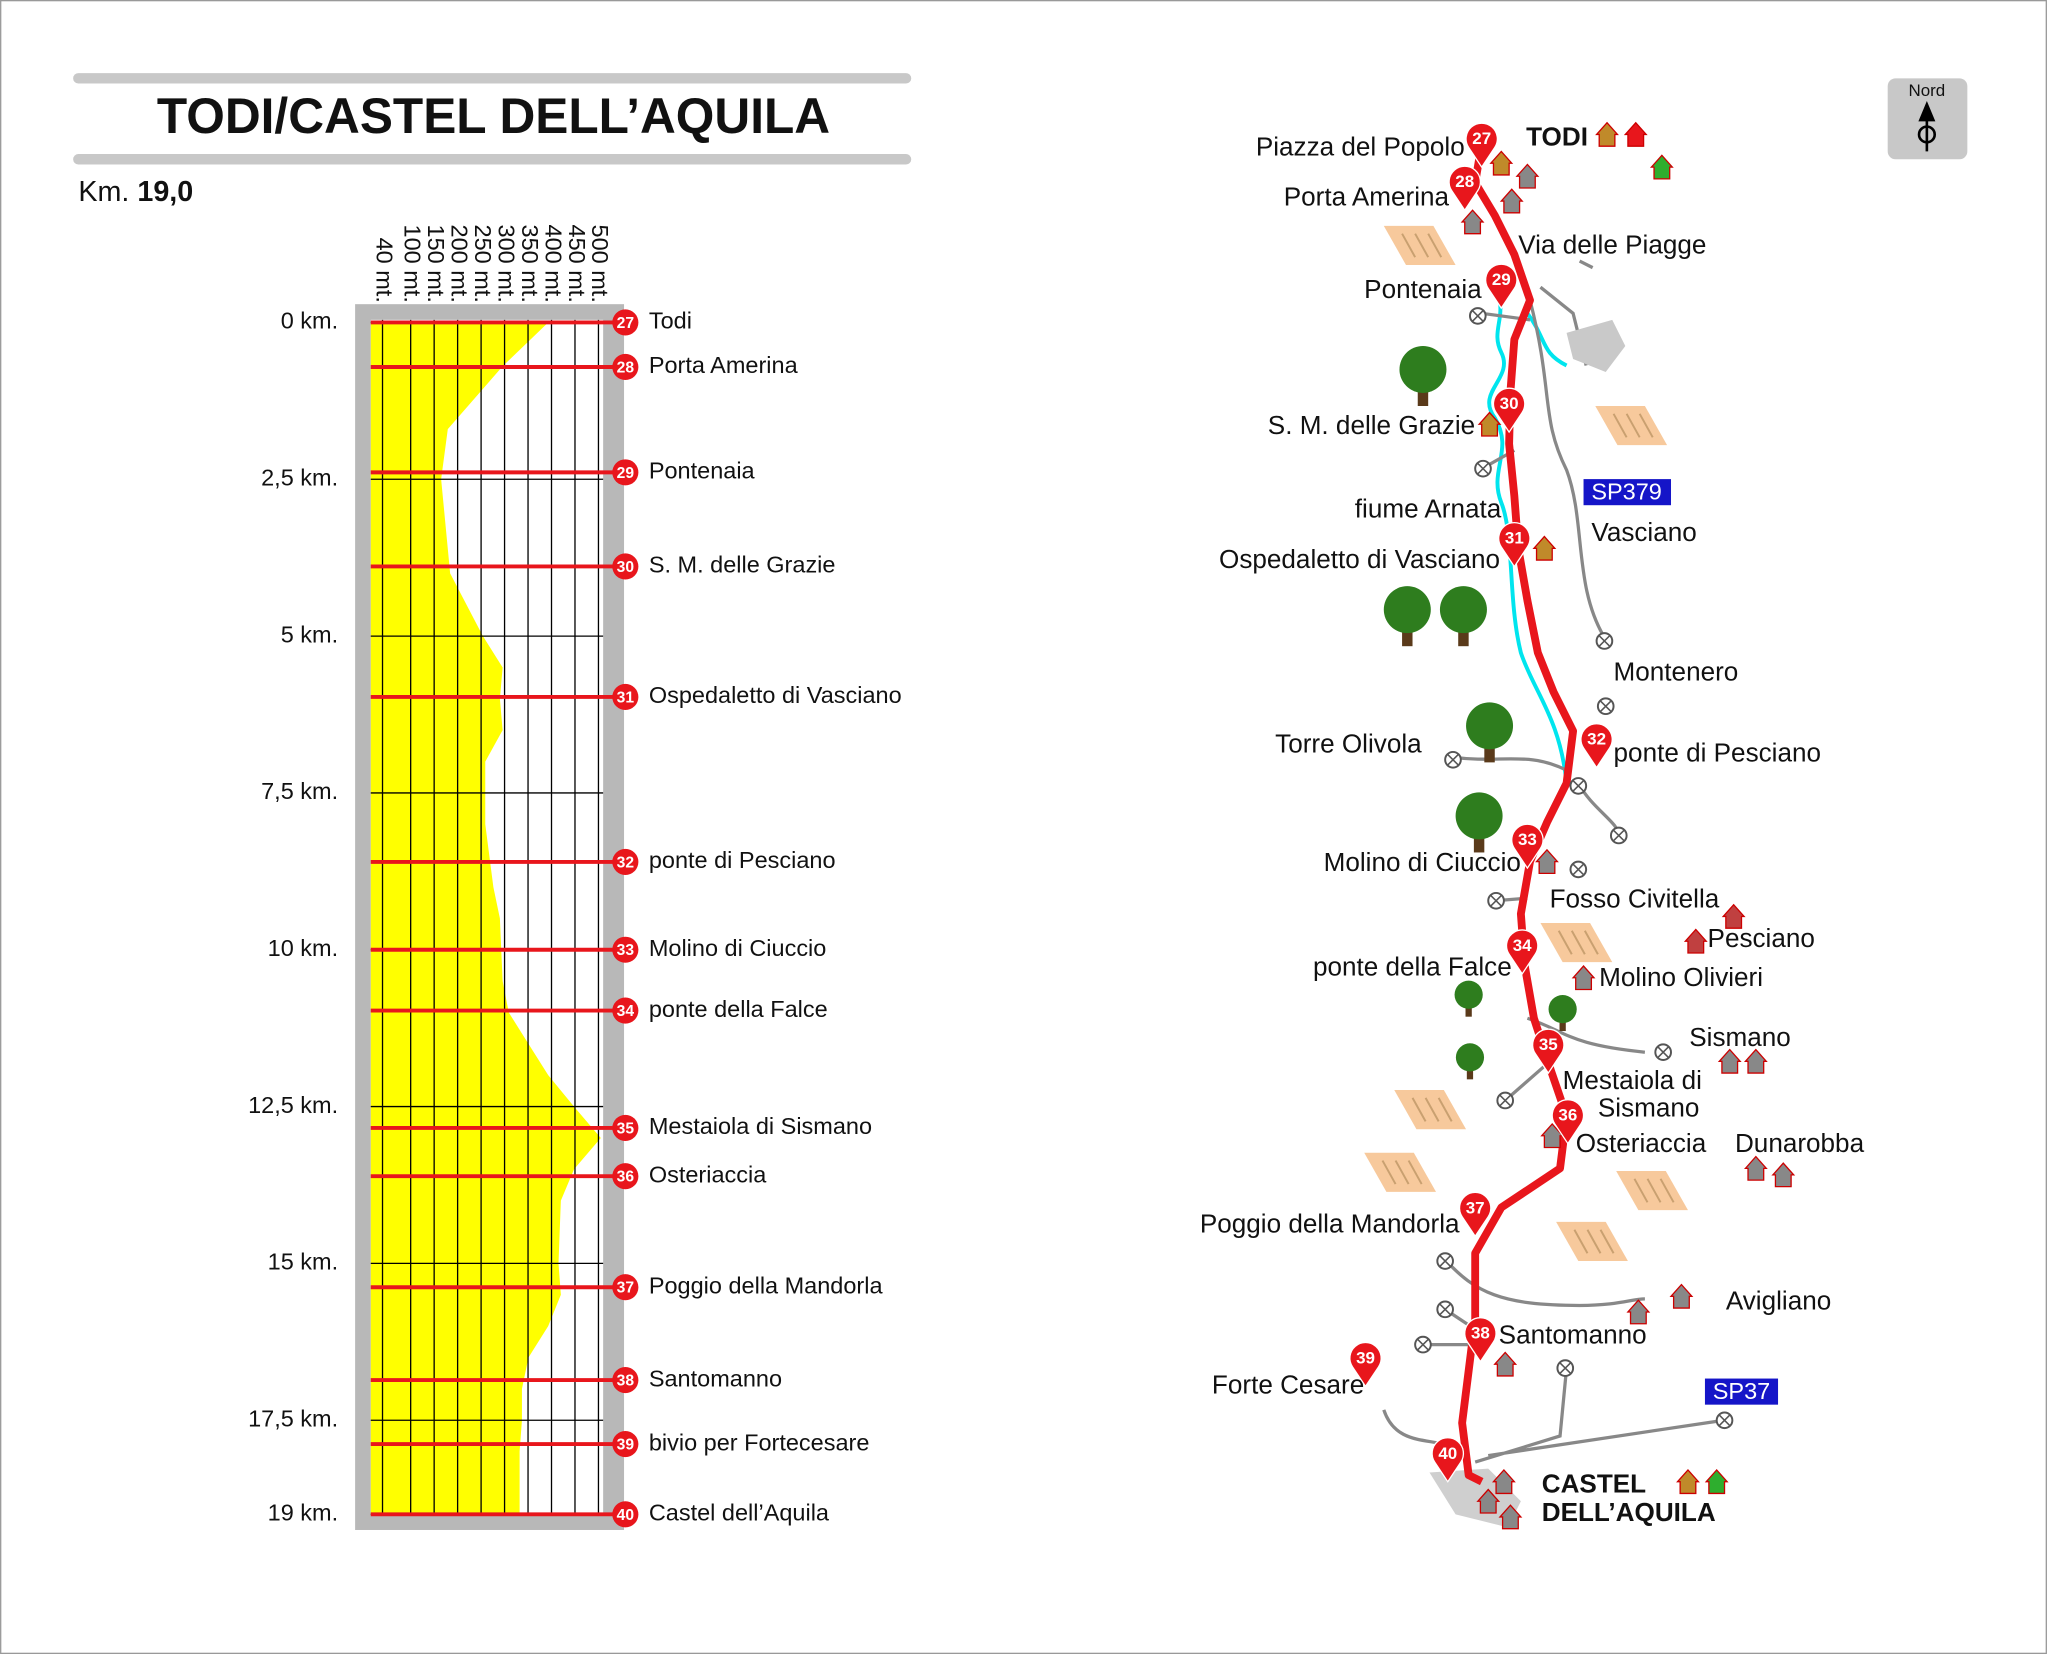 This screenshot has width=2047, height=1654. Describe the element at coordinates (1330, 1224) in the screenshot. I see `place-label: Poggio della Mandorla` at that location.